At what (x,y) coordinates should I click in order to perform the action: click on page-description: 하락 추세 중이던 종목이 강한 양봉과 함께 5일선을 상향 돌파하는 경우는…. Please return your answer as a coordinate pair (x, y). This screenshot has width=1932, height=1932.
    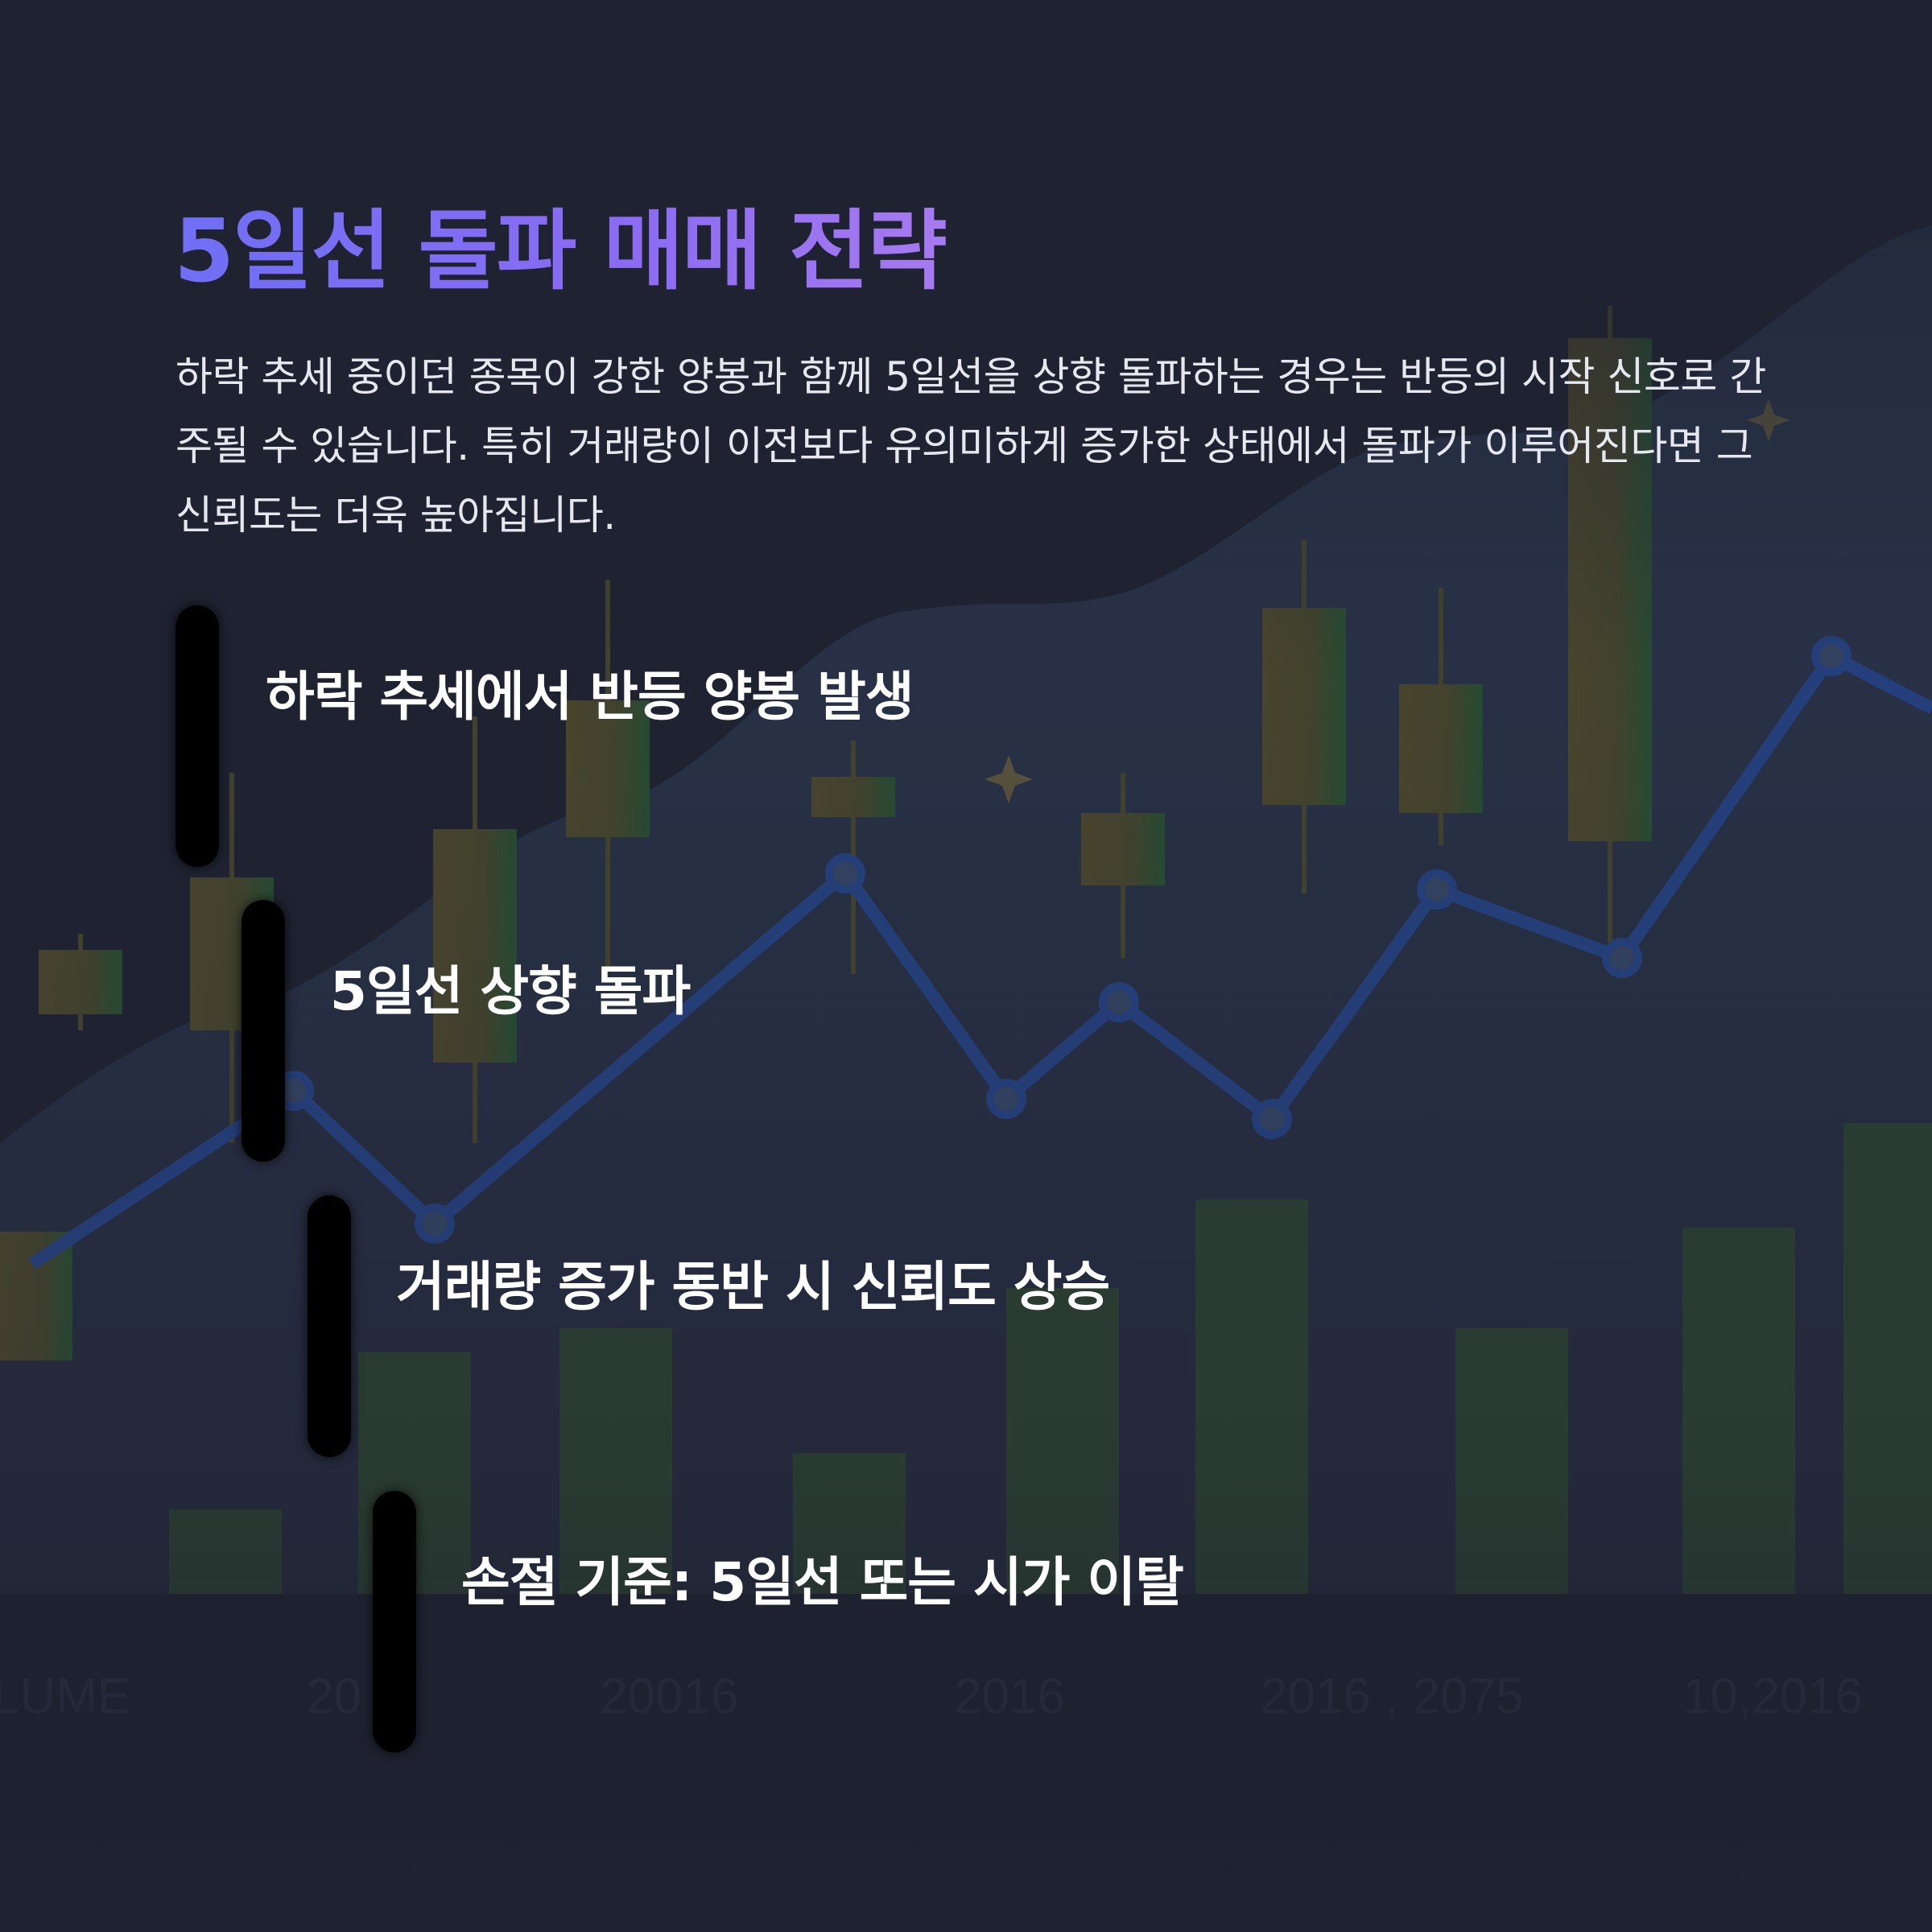
    Looking at the image, I should click on (970, 446).